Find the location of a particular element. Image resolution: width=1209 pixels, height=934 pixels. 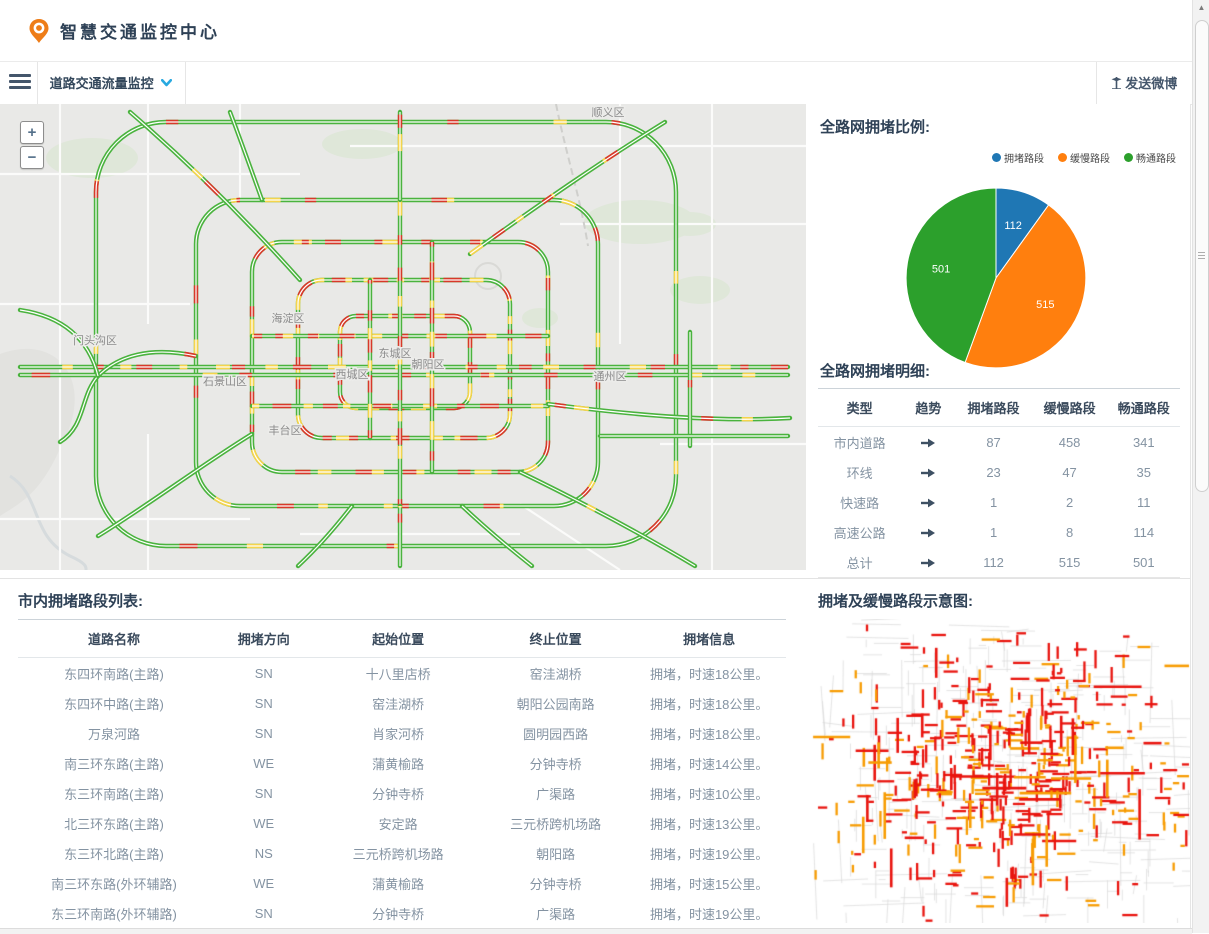

scroll-up-arrow-icon: ▲ is located at coordinates (1201, 7).